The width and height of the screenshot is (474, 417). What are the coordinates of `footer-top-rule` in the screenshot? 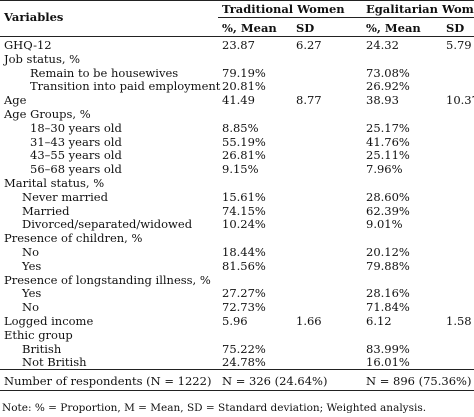 It's located at (237, 369).